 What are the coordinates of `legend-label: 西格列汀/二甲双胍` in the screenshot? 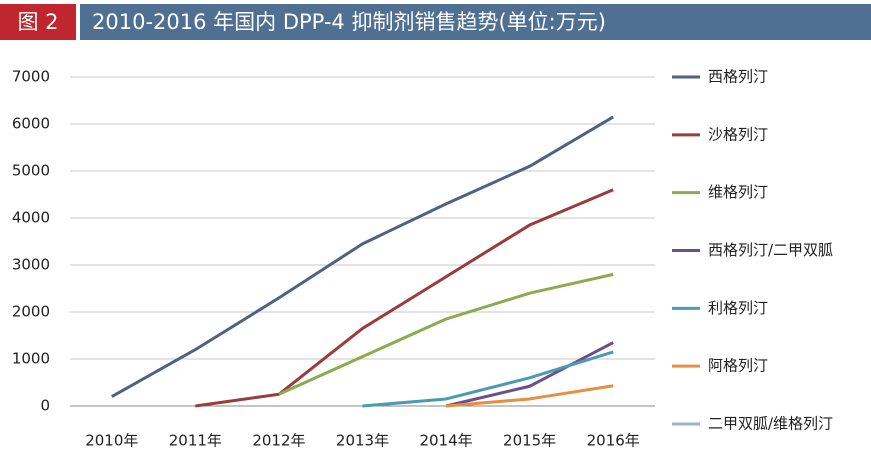 It's located at (770, 250).